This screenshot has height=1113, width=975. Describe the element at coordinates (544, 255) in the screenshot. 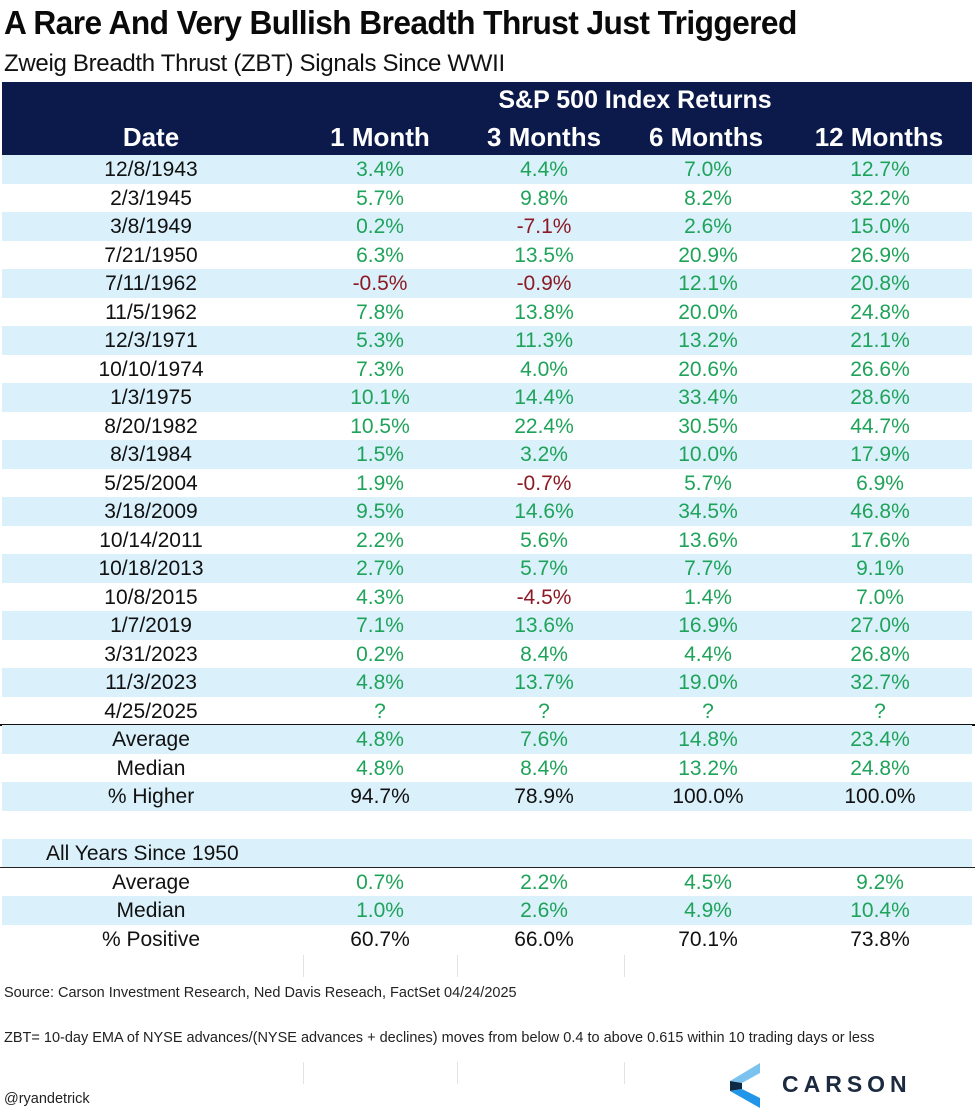

I see `value-cell: 13.5%` at that location.